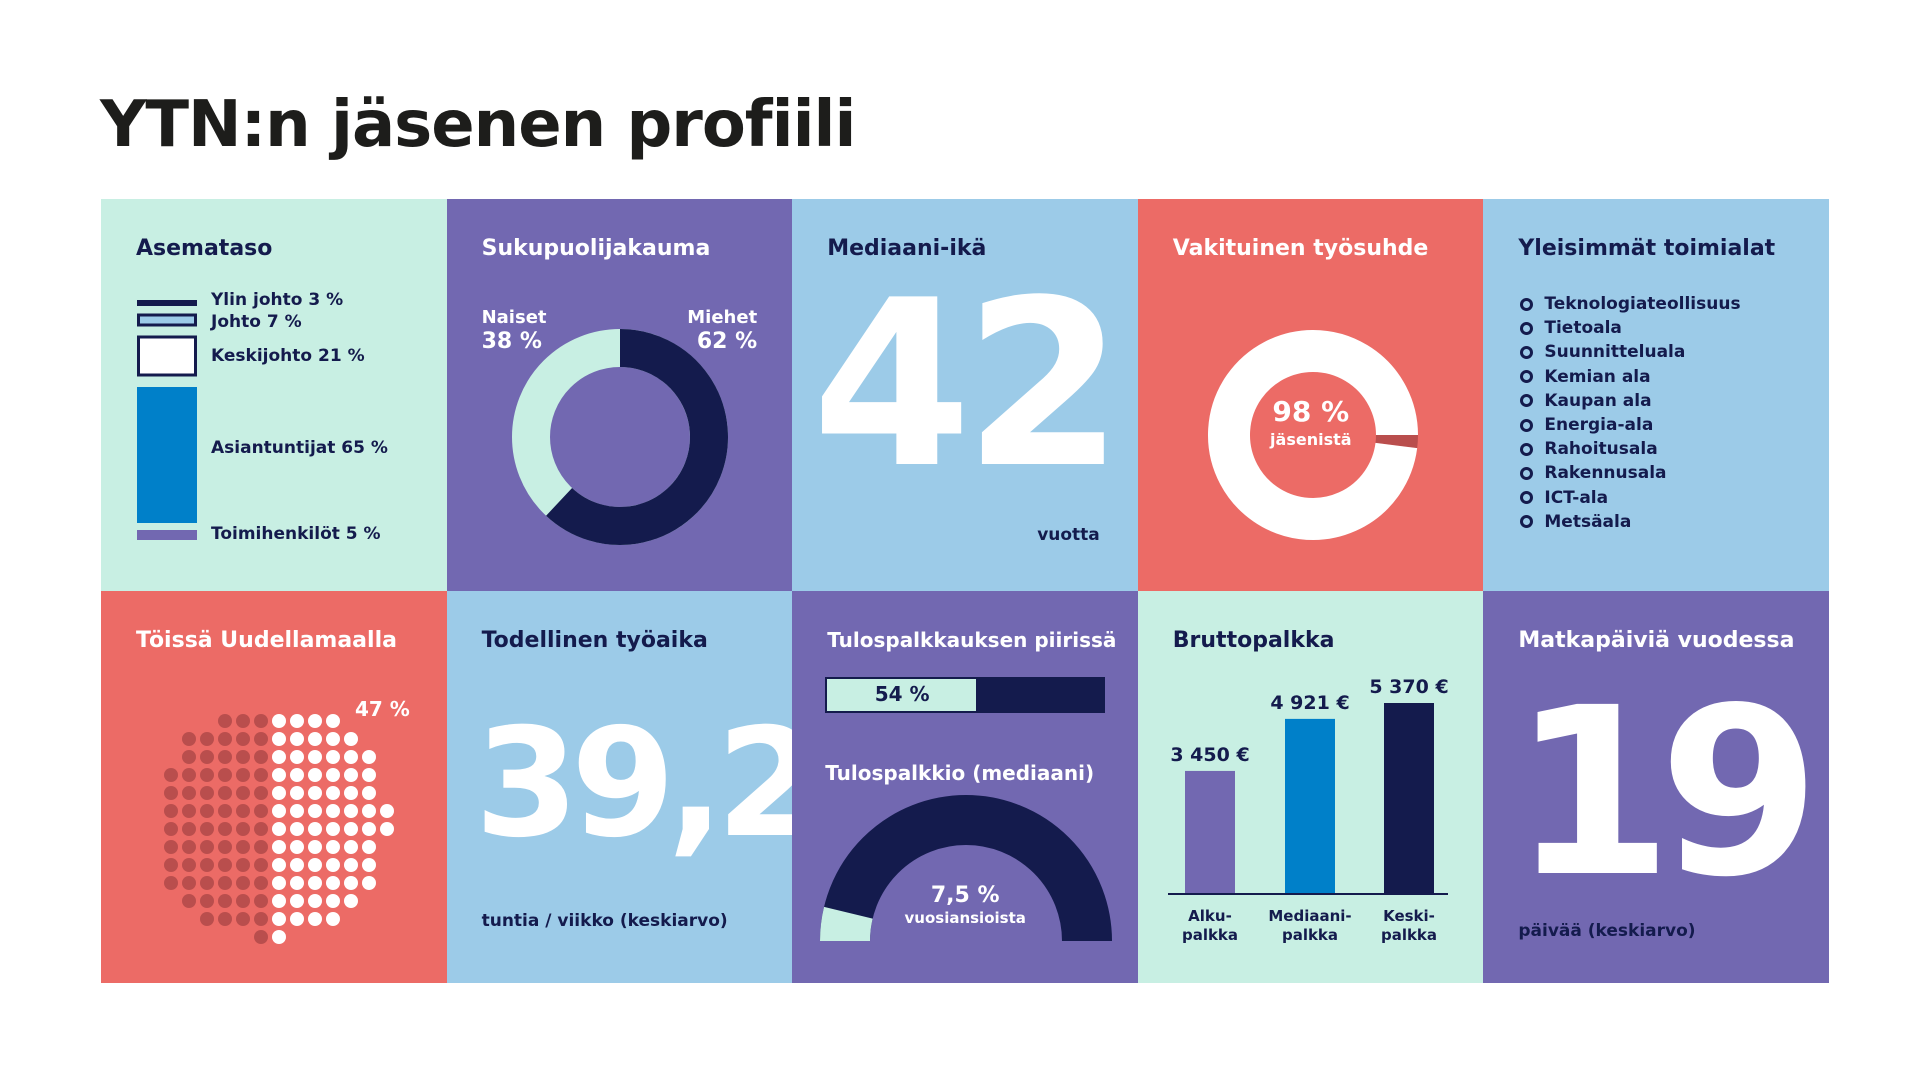  What do you see at coordinates (296, 534) in the screenshot?
I see `asemataso-label-toimihenkilot: Toimihenkilöt 5 %` at bounding box center [296, 534].